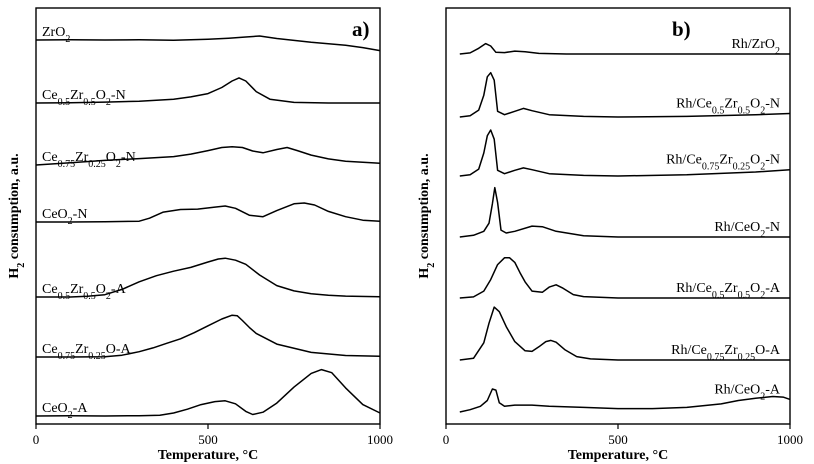 This screenshot has width=814, height=464. Describe the element at coordinates (89, 160) in the screenshot. I see `series-label: Ce0.75Zr0.25O2-N` at that location.